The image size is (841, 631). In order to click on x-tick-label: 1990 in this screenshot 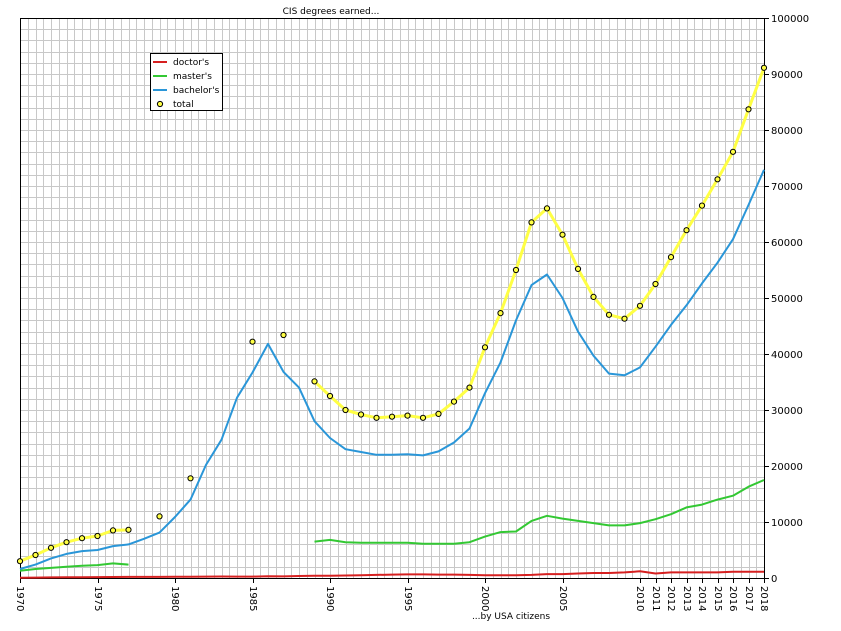, I will do `click(329, 598)`.